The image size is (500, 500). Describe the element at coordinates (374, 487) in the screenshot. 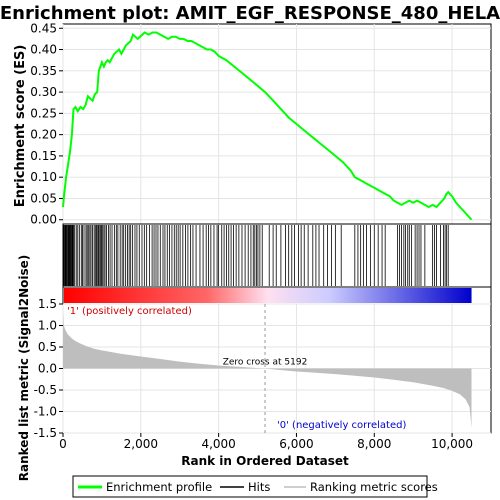

I see `legend-label-metric: Ranking metric scores` at that location.